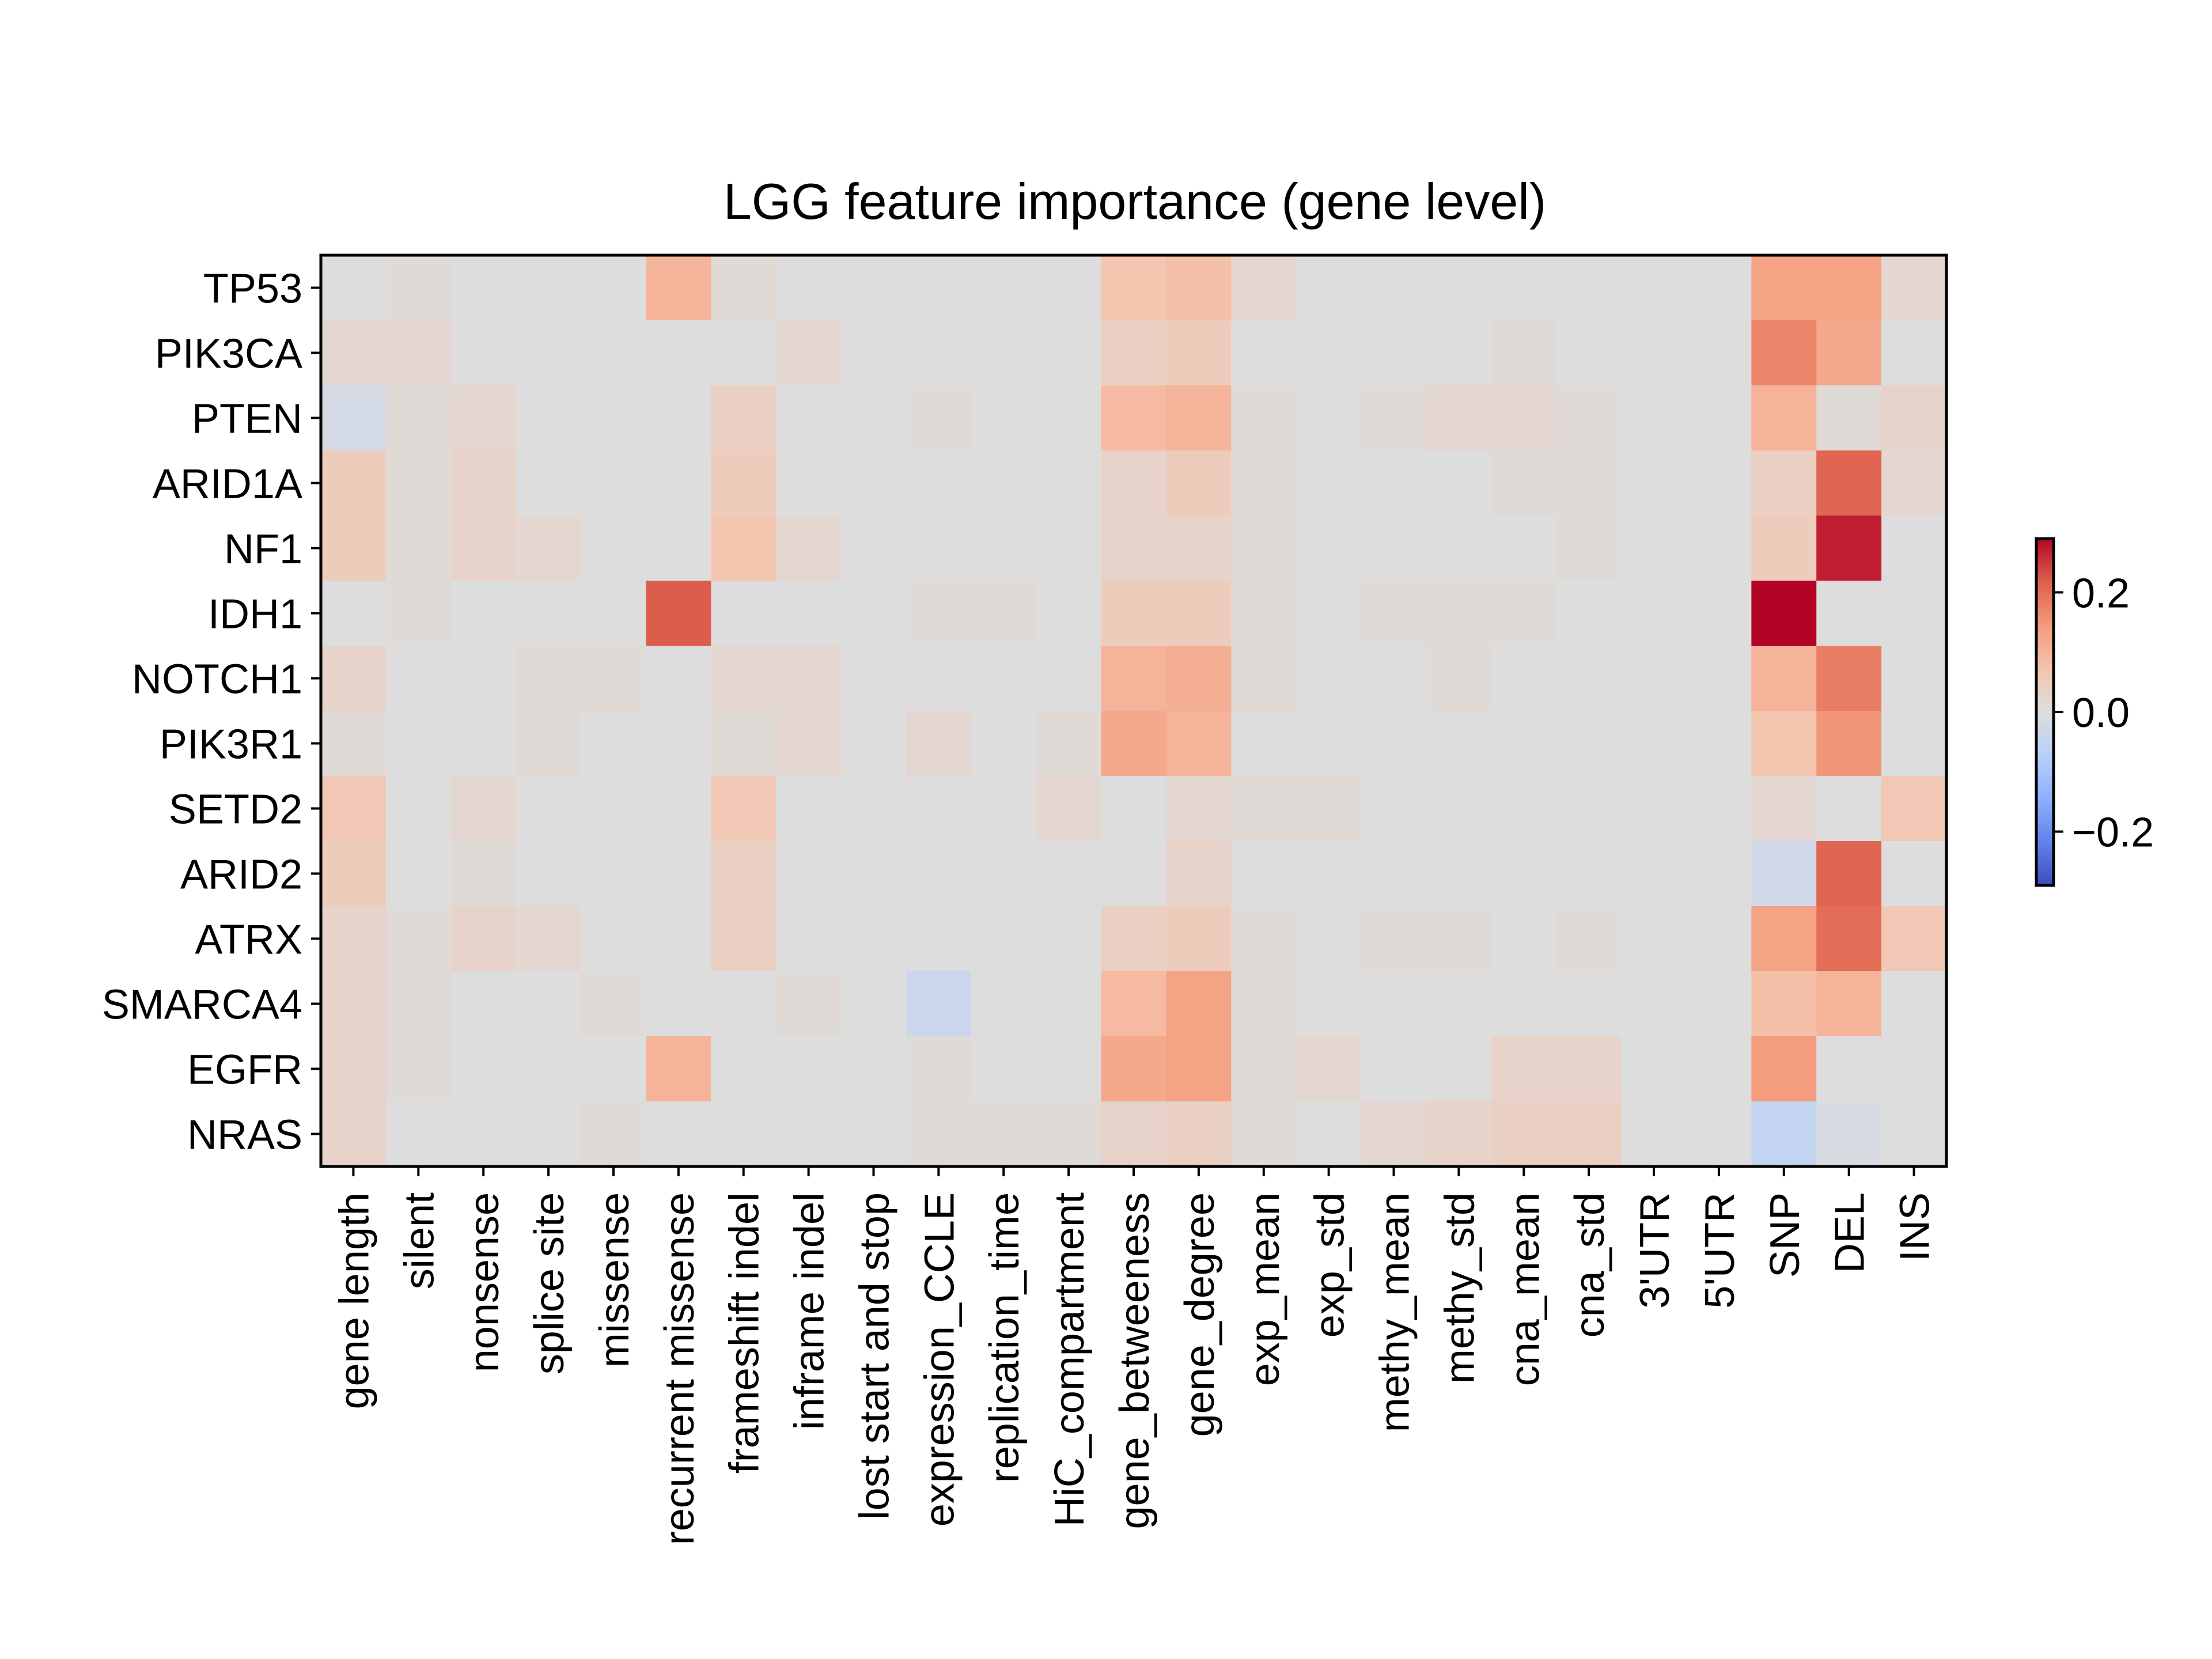 The width and height of the screenshot is (2212, 1659). I want to click on x-tick-label: INS, so click(1915, 1227).